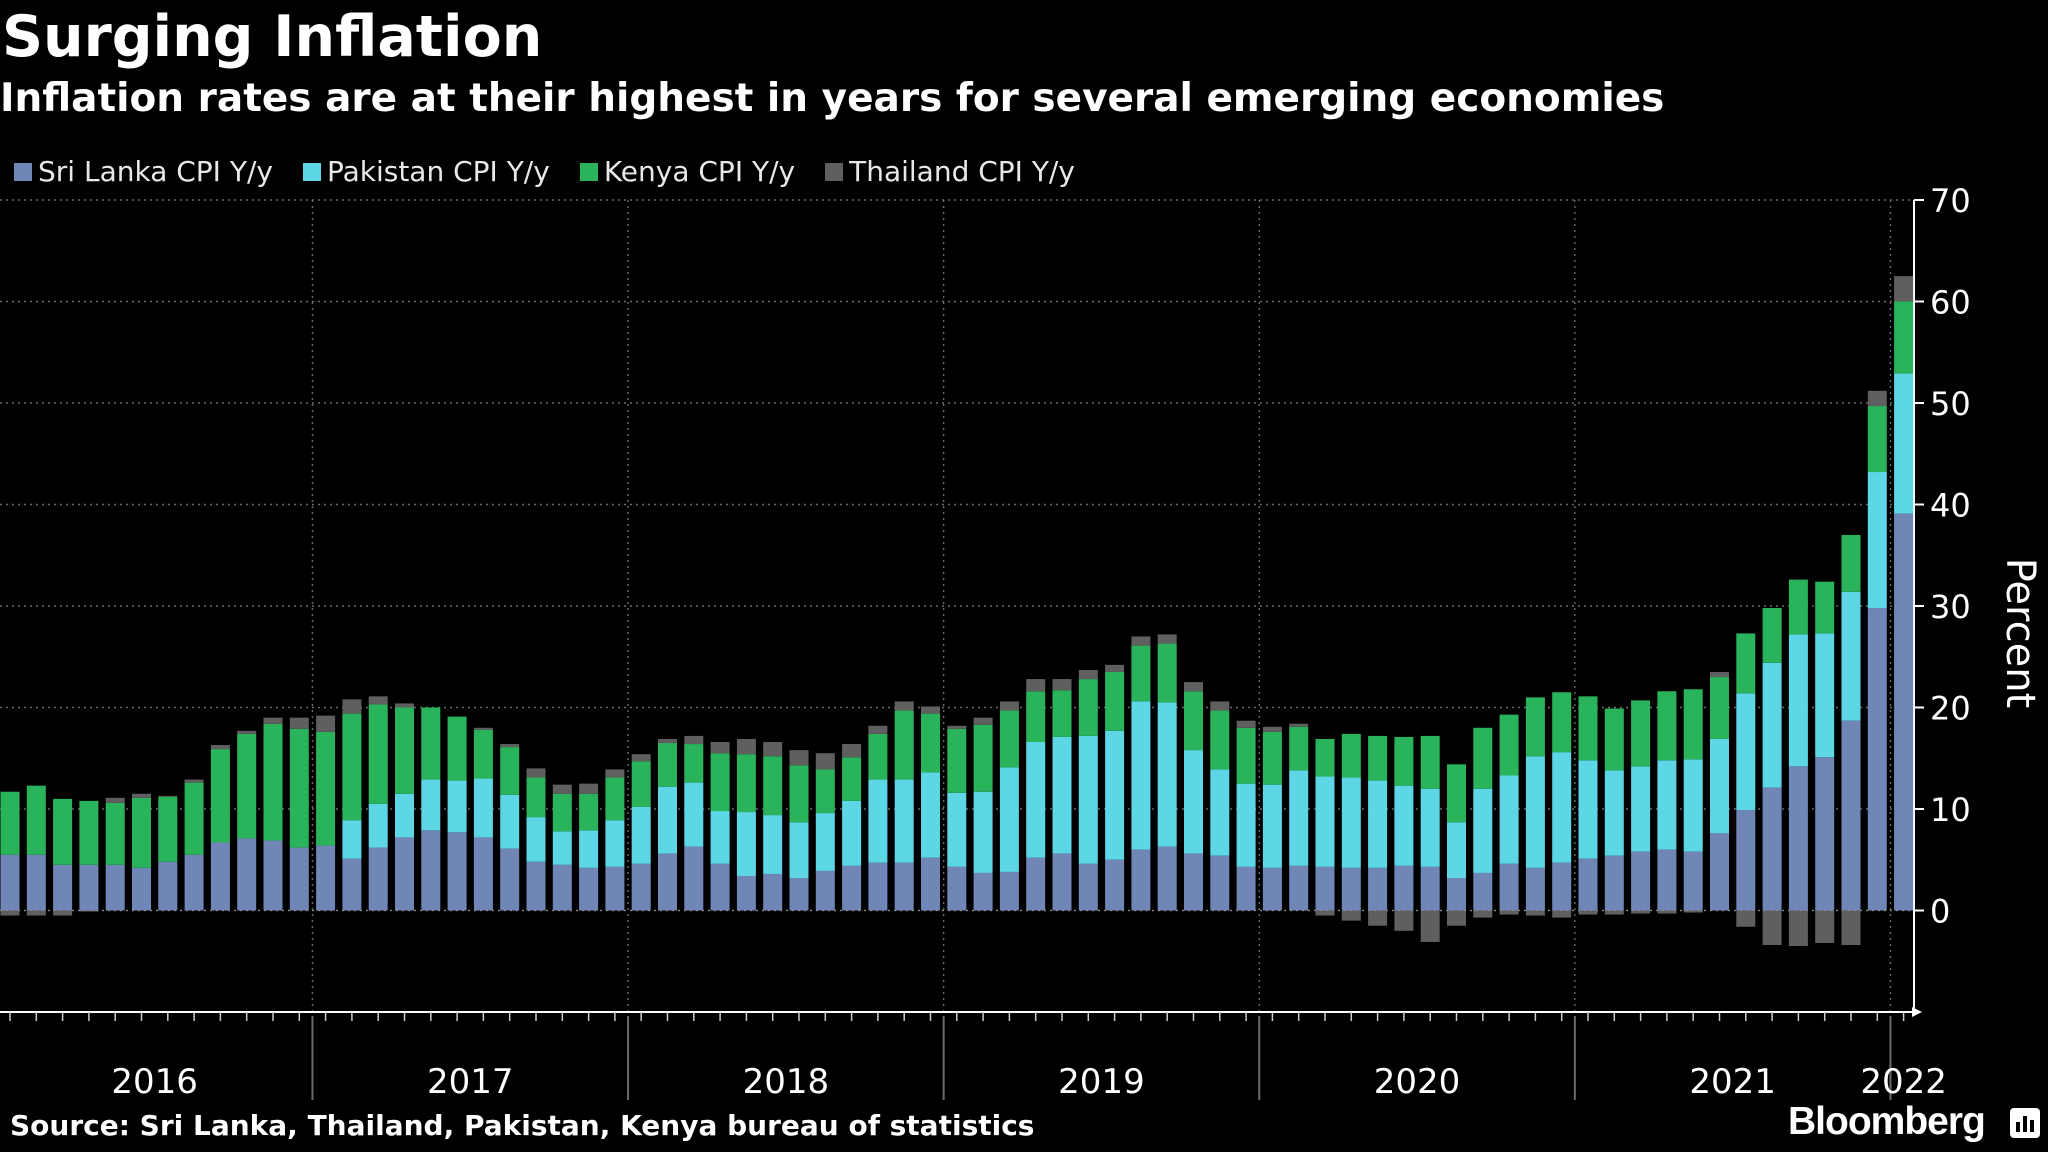 This screenshot has width=2048, height=1152. What do you see at coordinates (1917, 1012) in the screenshot?
I see `x-axis-arrow` at bounding box center [1917, 1012].